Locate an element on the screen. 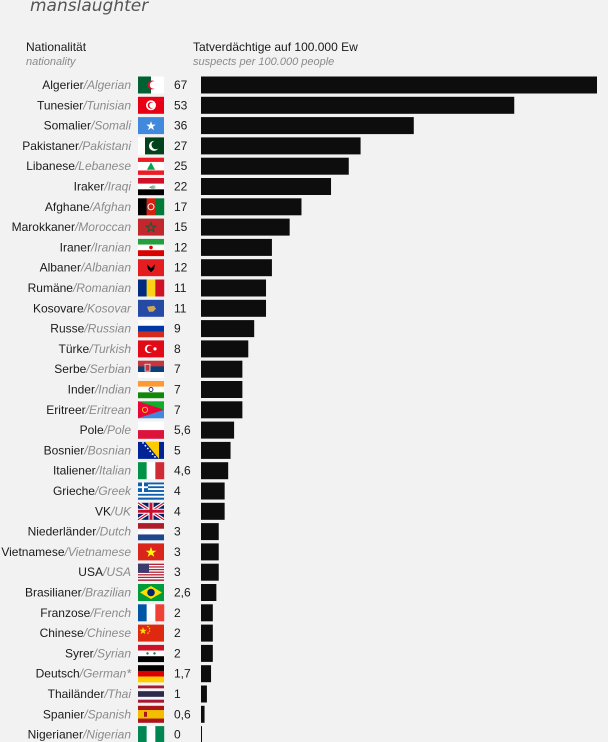 This screenshot has width=608, height=742. nigeria-flag-icon is located at coordinates (151, 734).